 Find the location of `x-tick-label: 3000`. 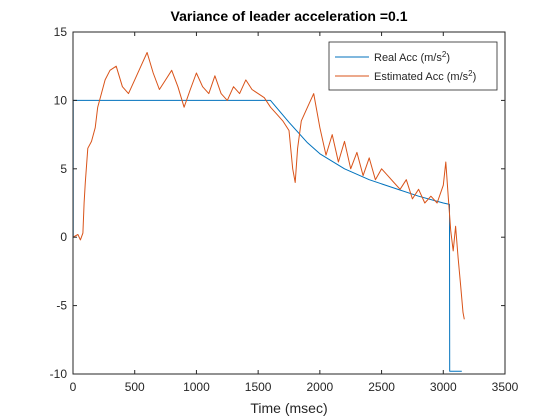

x-tick-label: 3000 is located at coordinates (443, 387).